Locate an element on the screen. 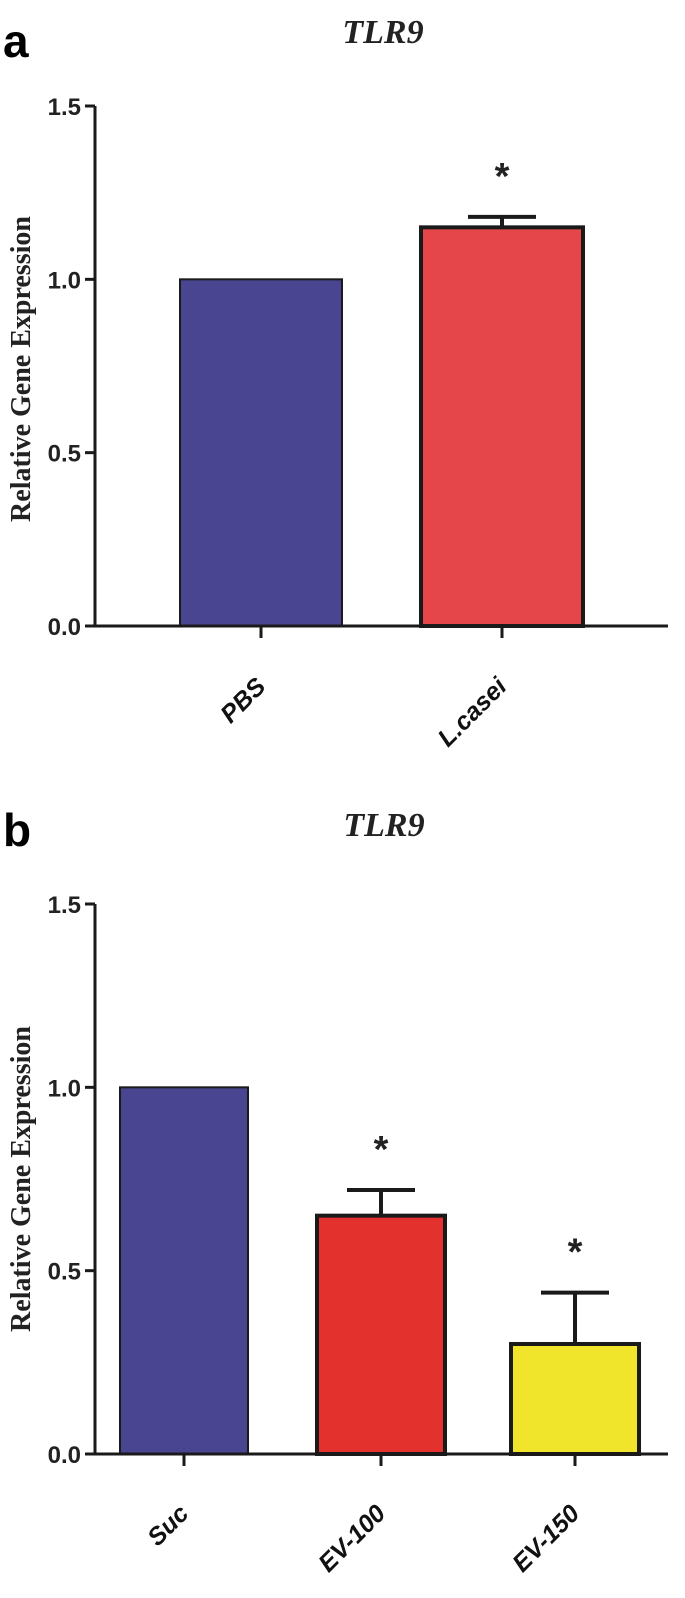 The image size is (685, 1598). x-tick-label: EV-150 is located at coordinates (546, 1538).